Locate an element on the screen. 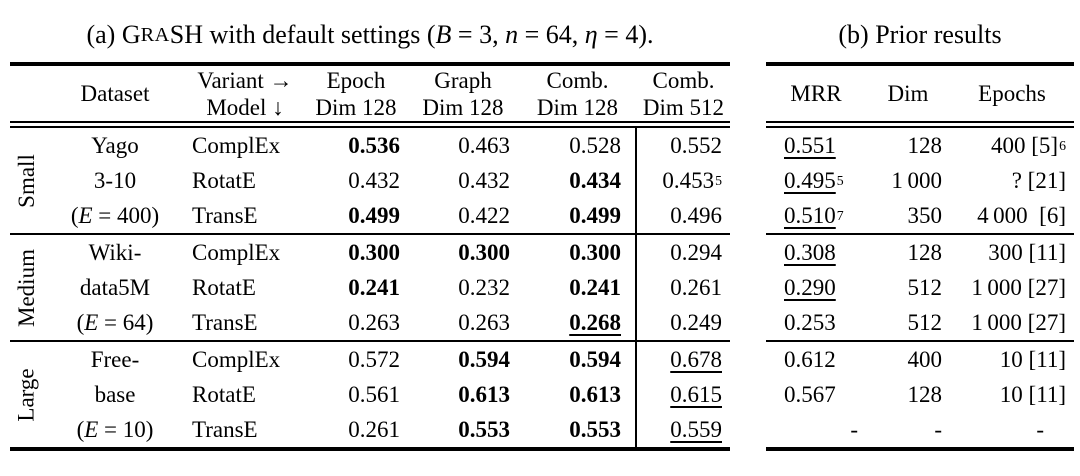 This screenshot has height=476, width=1080. header-epoch-dim128: Epoch Dim 128 is located at coordinates (356, 93).